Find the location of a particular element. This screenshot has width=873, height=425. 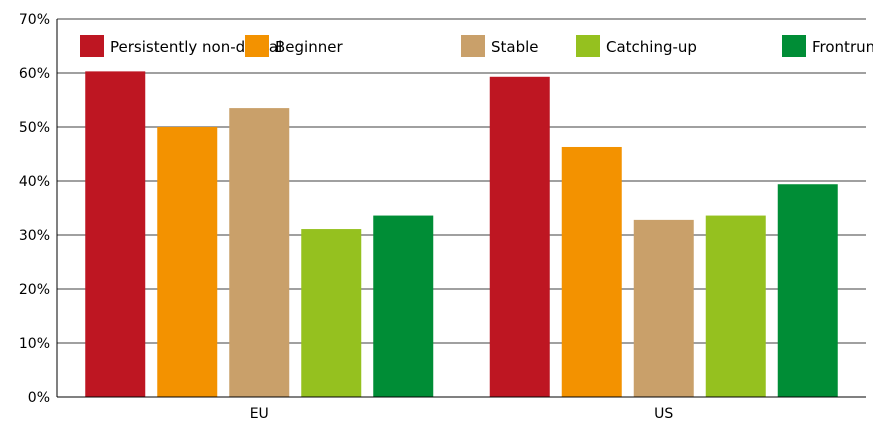

bar-eu-beginner is located at coordinates (187, 262).